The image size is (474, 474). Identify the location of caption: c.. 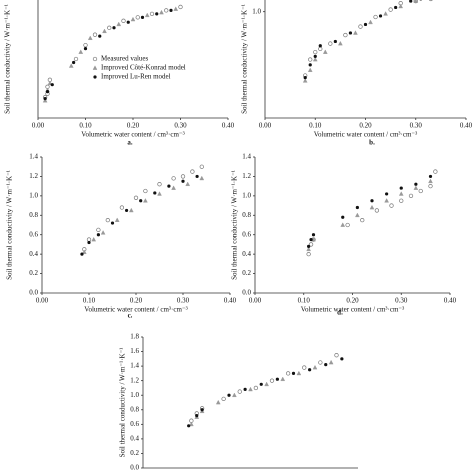
(130, 316).